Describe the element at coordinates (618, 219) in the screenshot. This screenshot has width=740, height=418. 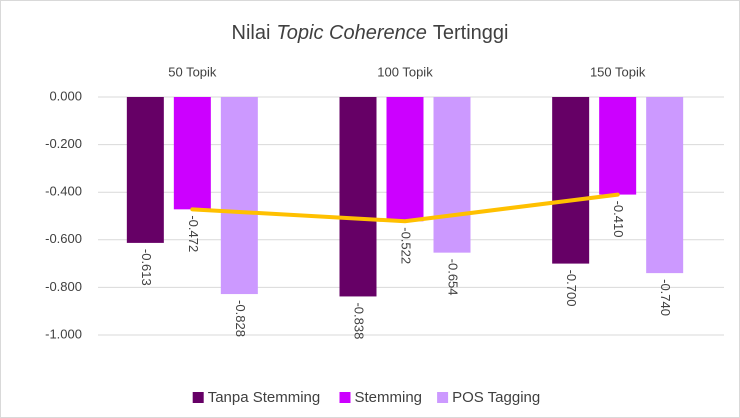
I see `data-label: -0.410` at that location.